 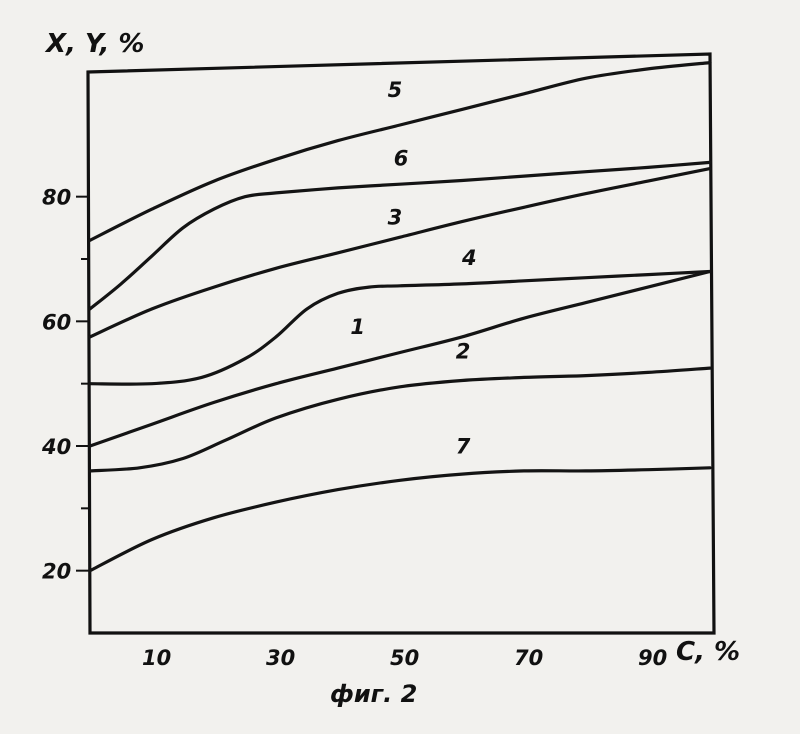 I want to click on series-label-6: 6, so click(x=401, y=159).